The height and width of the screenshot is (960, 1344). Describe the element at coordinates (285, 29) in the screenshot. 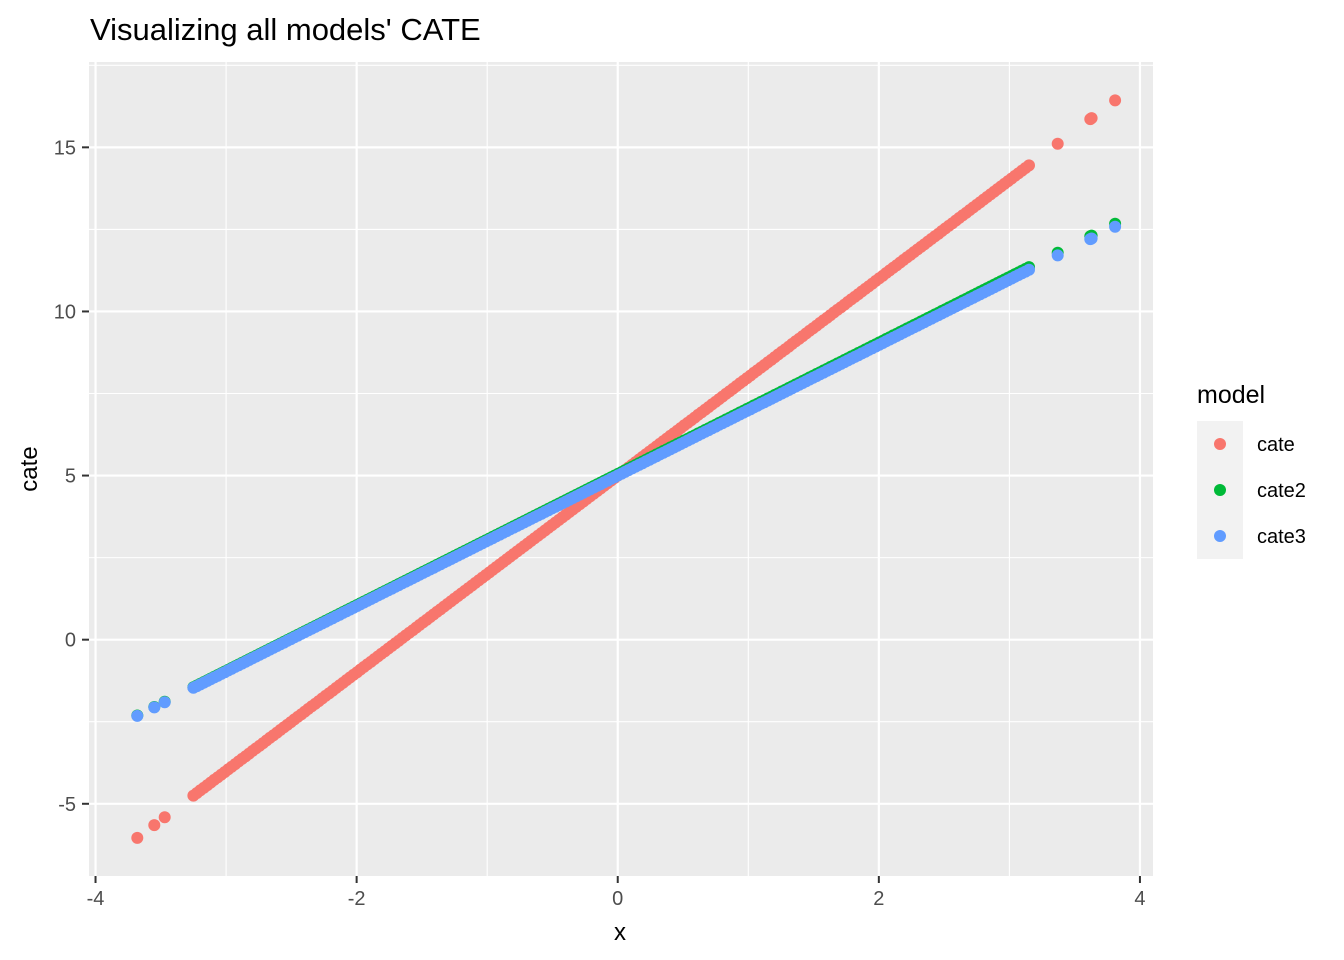

I see `chart-title: Visualizing all models' CATE` at that location.